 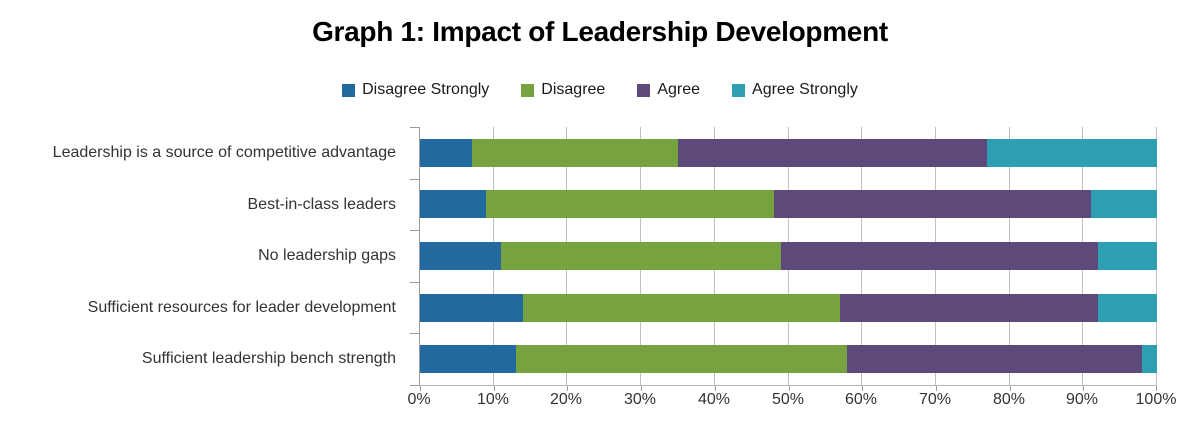 What do you see at coordinates (327, 255) in the screenshot?
I see `category-label: No leadership gaps` at bounding box center [327, 255].